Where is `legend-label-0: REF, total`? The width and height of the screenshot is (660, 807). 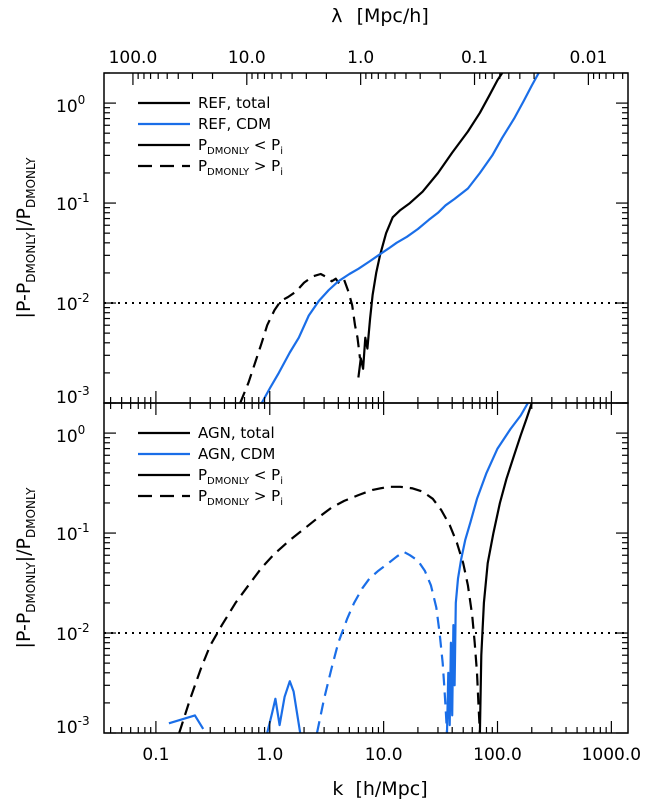
legend-label-0: REF, total is located at coordinates (234, 103).